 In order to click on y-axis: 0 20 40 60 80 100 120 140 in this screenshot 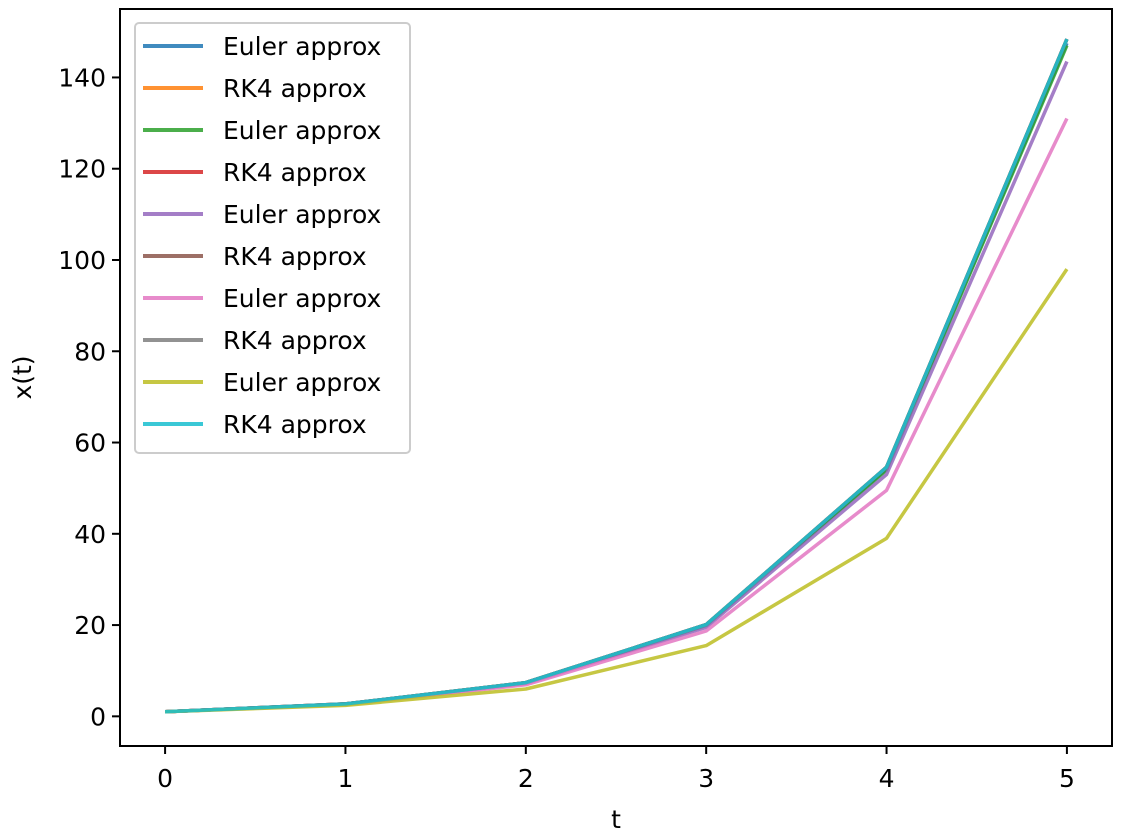, I will do `click(89, 397)`.